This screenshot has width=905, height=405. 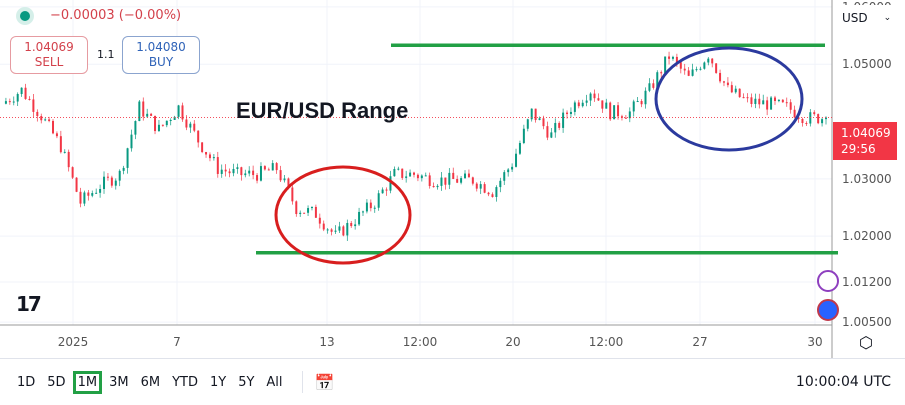 I want to click on range-low-circle, so click(x=343, y=215).